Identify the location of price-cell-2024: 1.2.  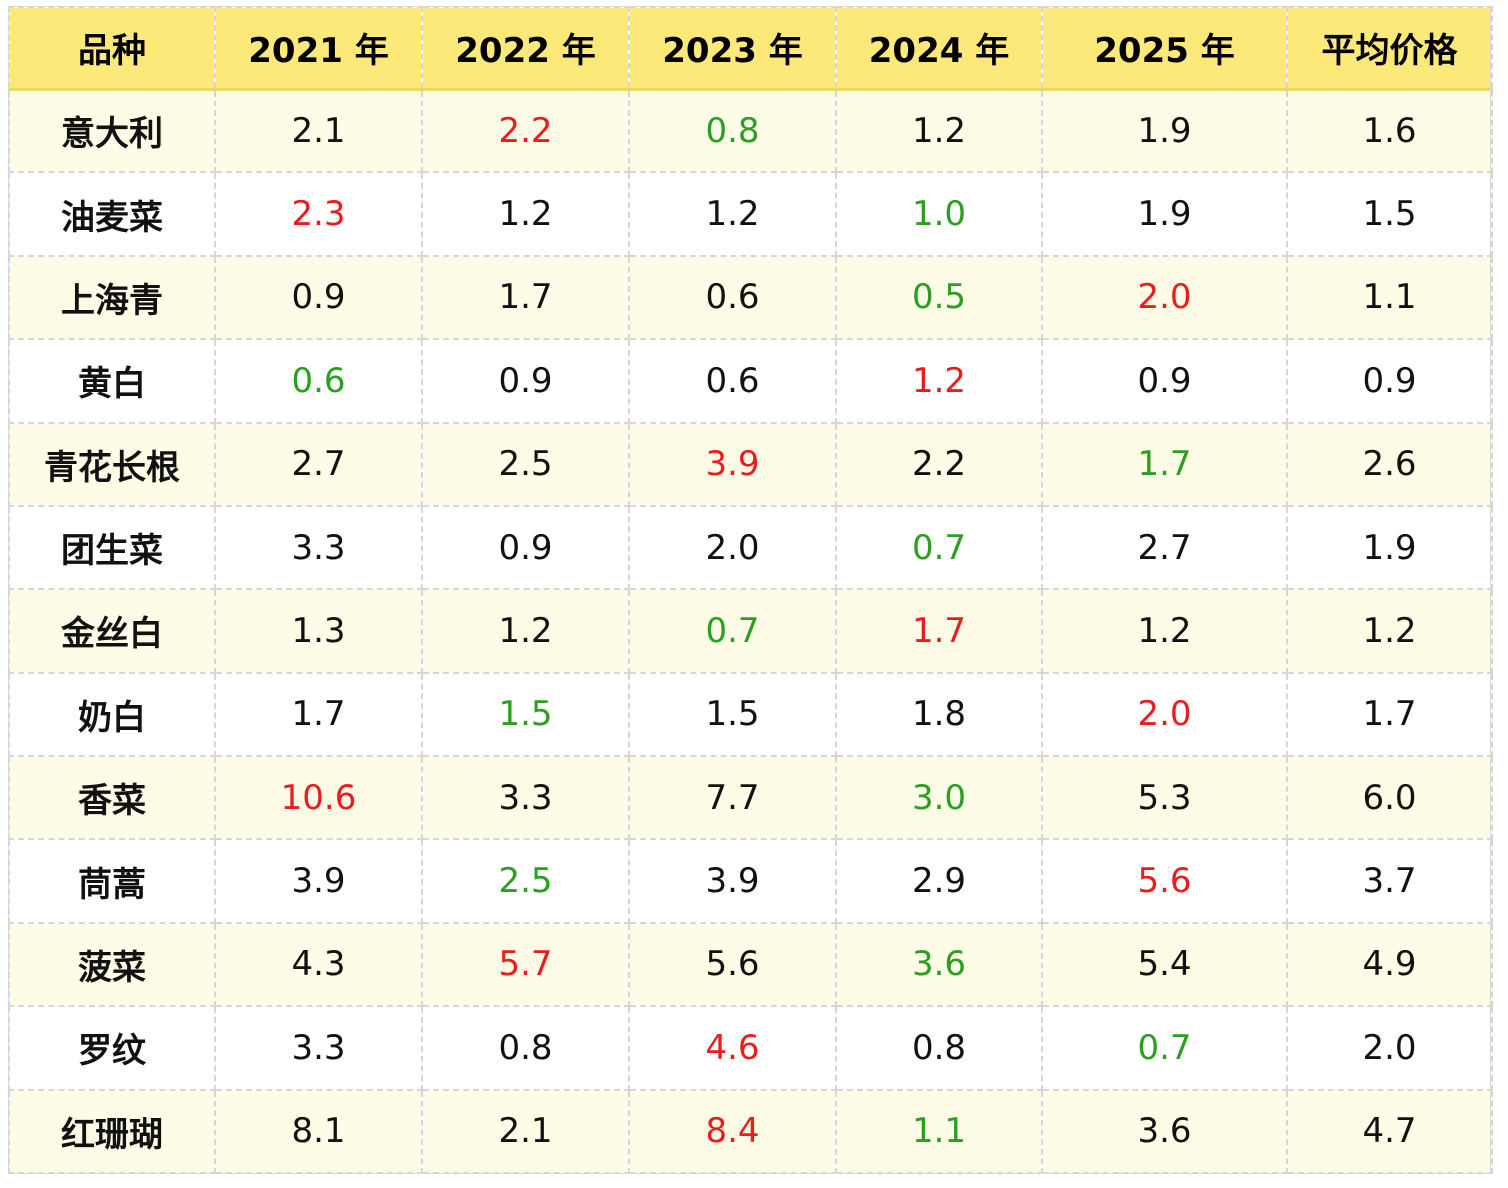
(939, 130).